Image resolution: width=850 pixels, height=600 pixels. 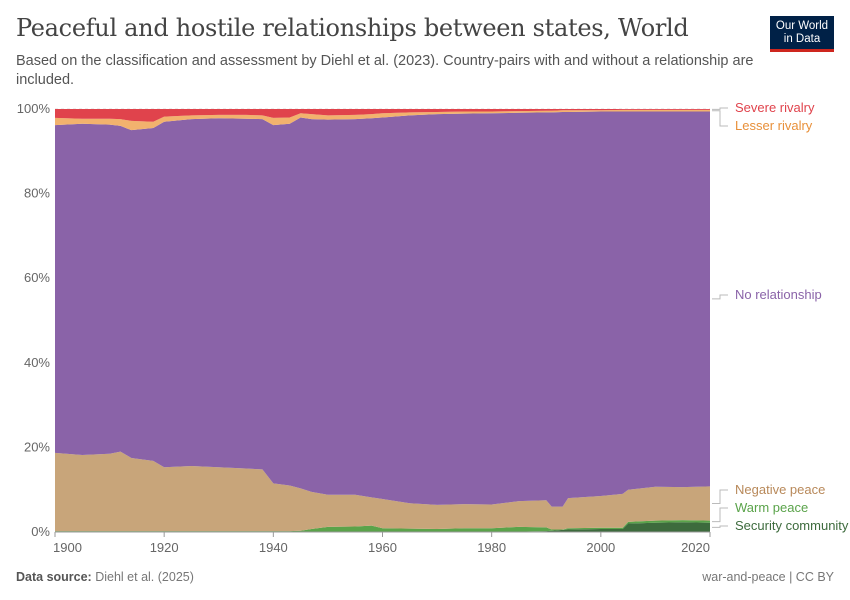 What do you see at coordinates (600, 547) in the screenshot?
I see `x-tick-label: 2000` at bounding box center [600, 547].